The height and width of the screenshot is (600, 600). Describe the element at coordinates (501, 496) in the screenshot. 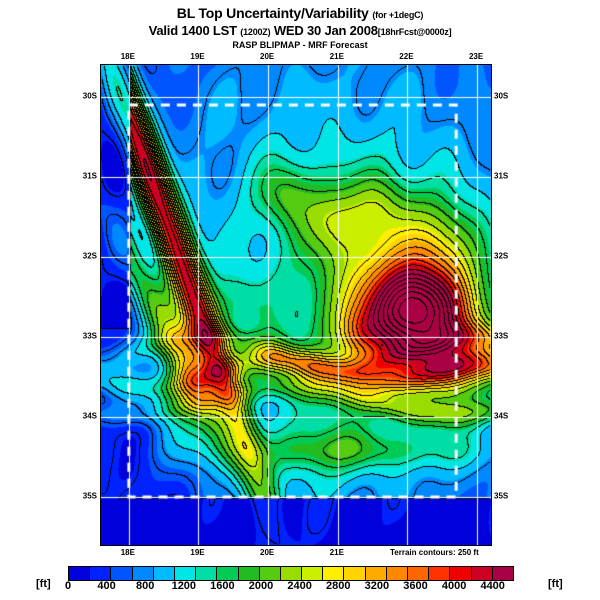

I see `axis-tick-right: 35S` at that location.